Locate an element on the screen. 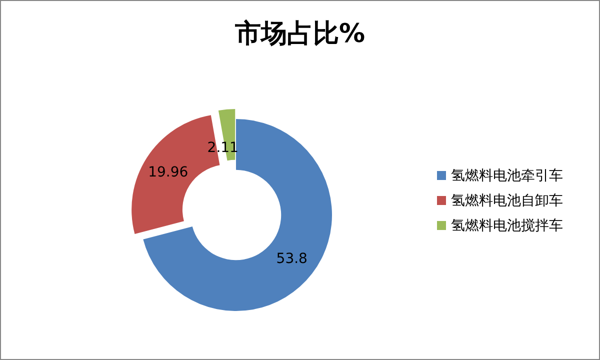  legend-label: 氢燃料电池牵引车 is located at coordinates (507, 176).